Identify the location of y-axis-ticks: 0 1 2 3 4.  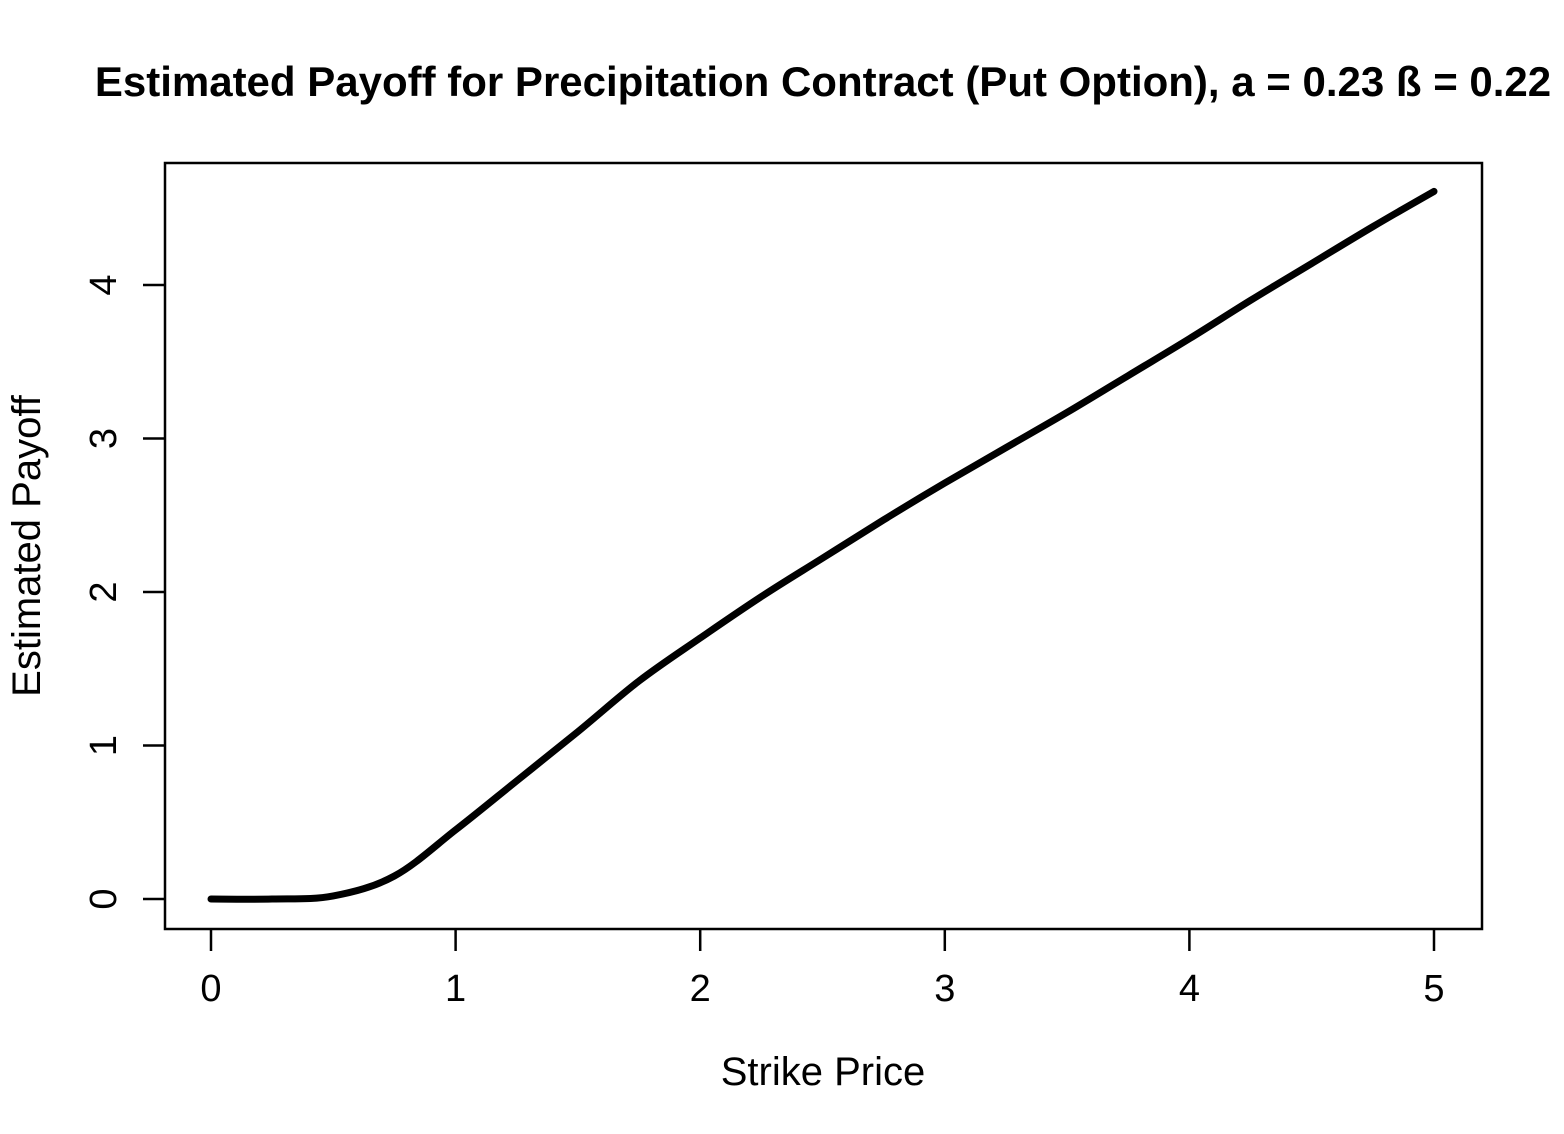
(124, 592).